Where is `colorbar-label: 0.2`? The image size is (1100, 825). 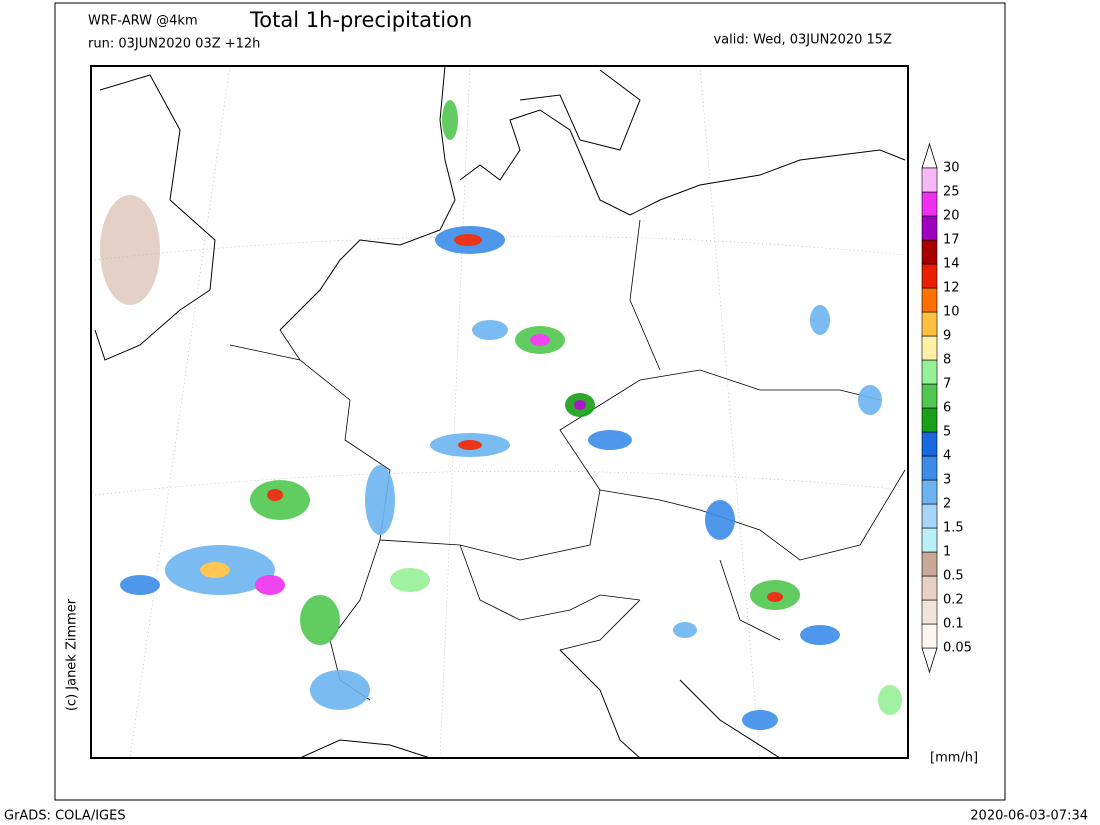
colorbar-label: 0.2 is located at coordinates (953, 600).